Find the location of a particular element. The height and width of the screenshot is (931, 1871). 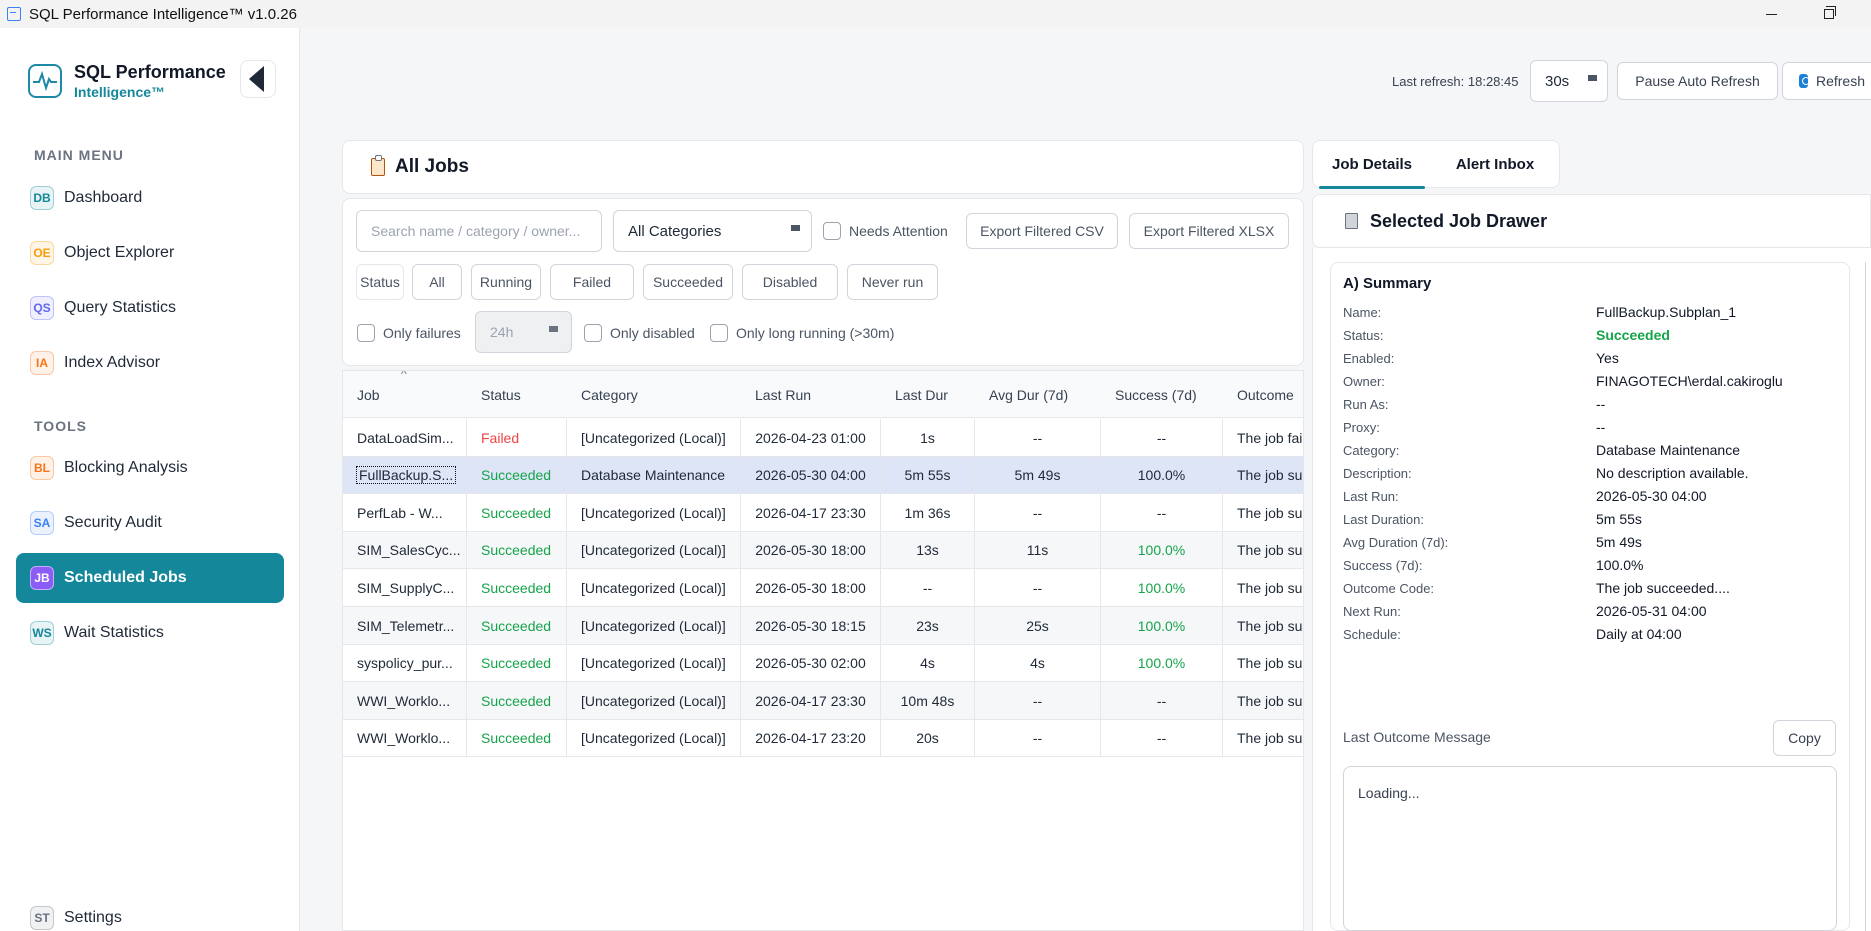

refresh-button: Refresh is located at coordinates (1826, 81).